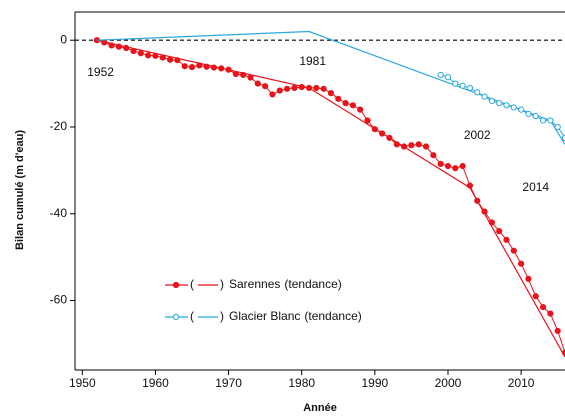 The width and height of the screenshot is (565, 416). I want to click on legend-label: Glacier Blanc, so click(264, 316).